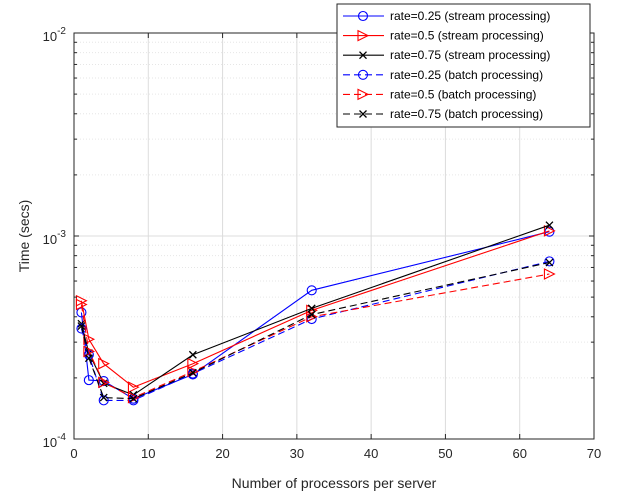 The width and height of the screenshot is (618, 500). I want to click on y-tick-label: 10⁻⁴, so click(55, 441).